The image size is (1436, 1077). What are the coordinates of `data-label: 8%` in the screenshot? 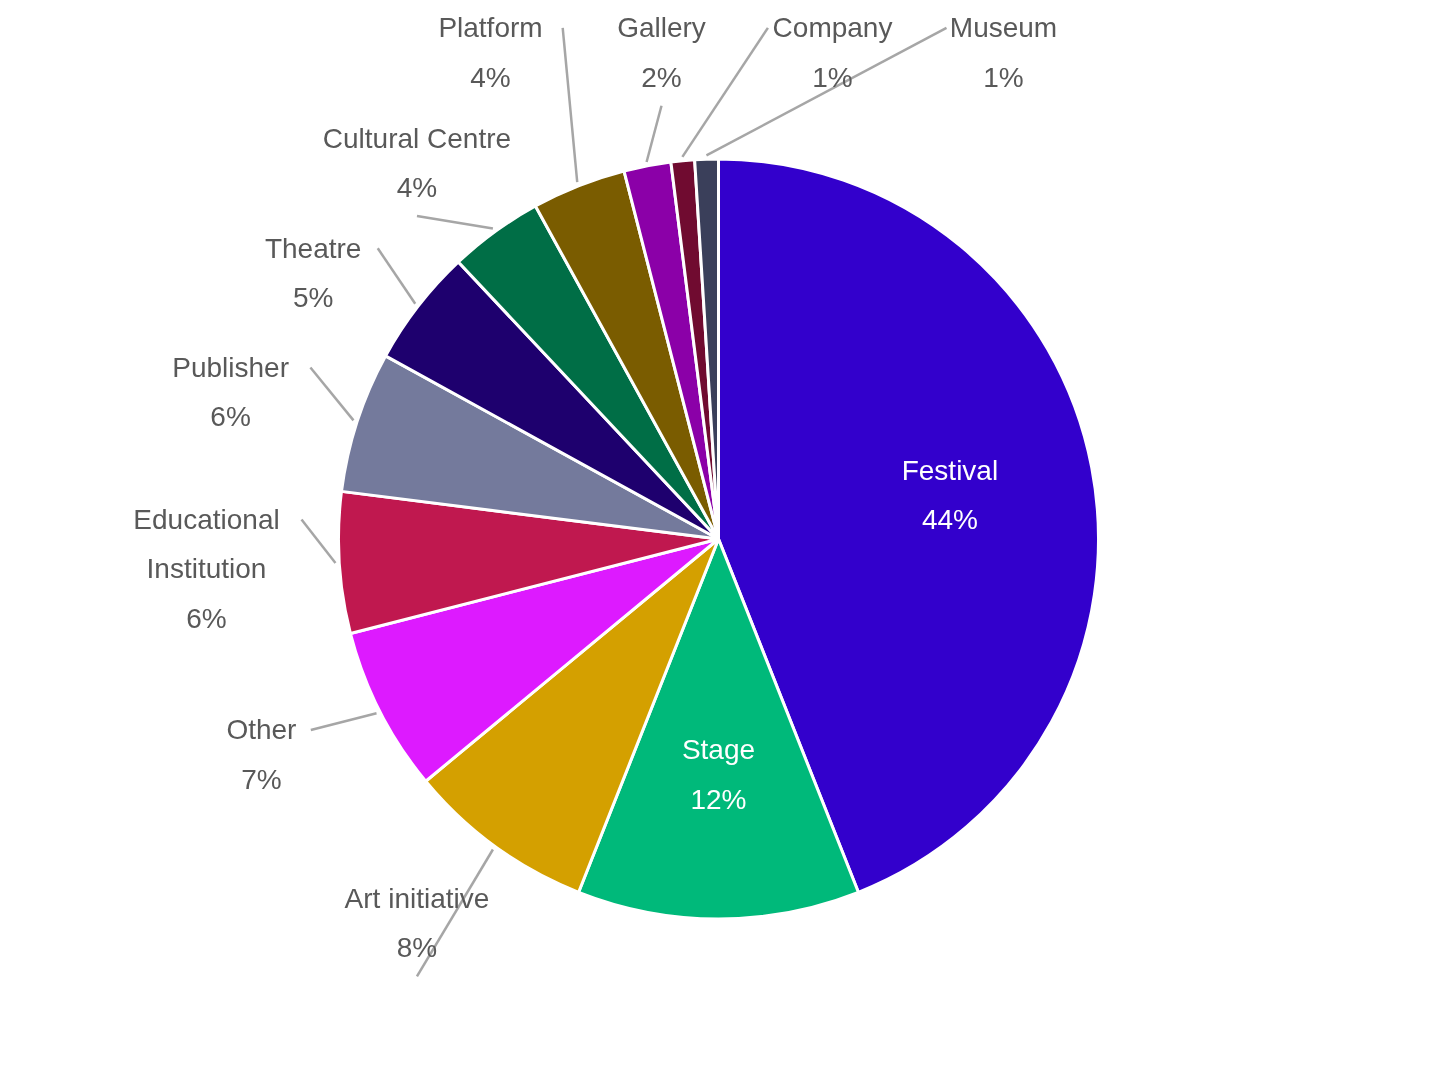 It's located at (417, 948).